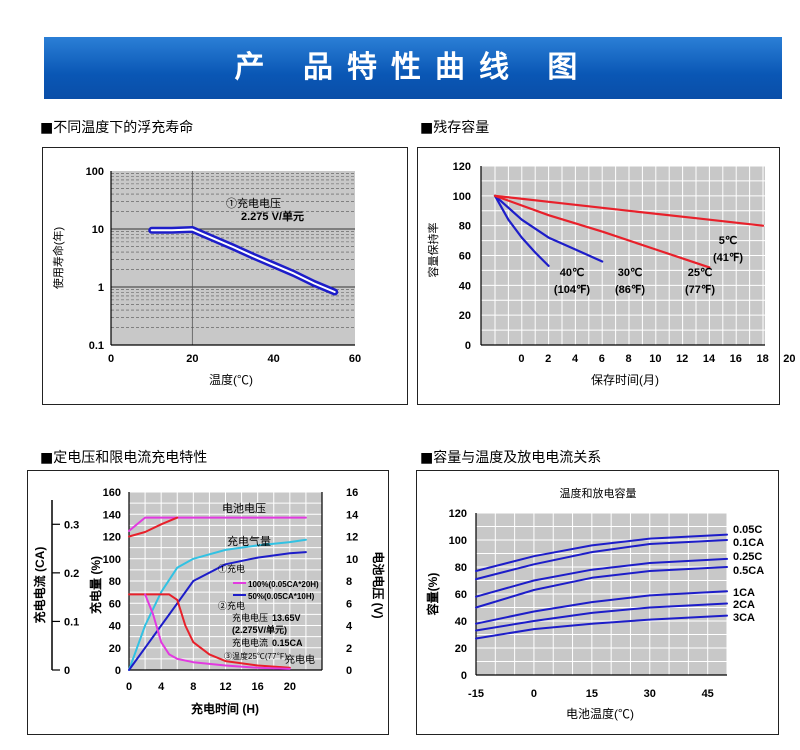 This screenshot has height=750, width=800. I want to click on x-tick-label-charge: 0, so click(129, 687).